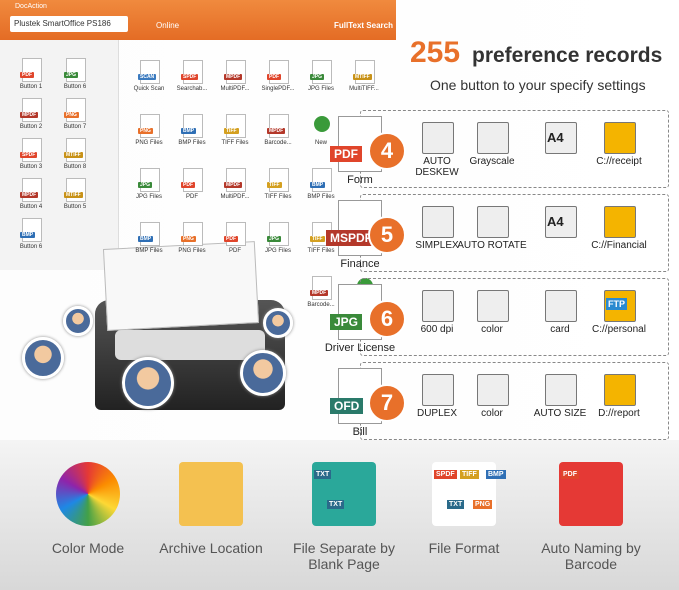 The width and height of the screenshot is (679, 590). I want to click on profile-name: Finance, so click(360, 264).